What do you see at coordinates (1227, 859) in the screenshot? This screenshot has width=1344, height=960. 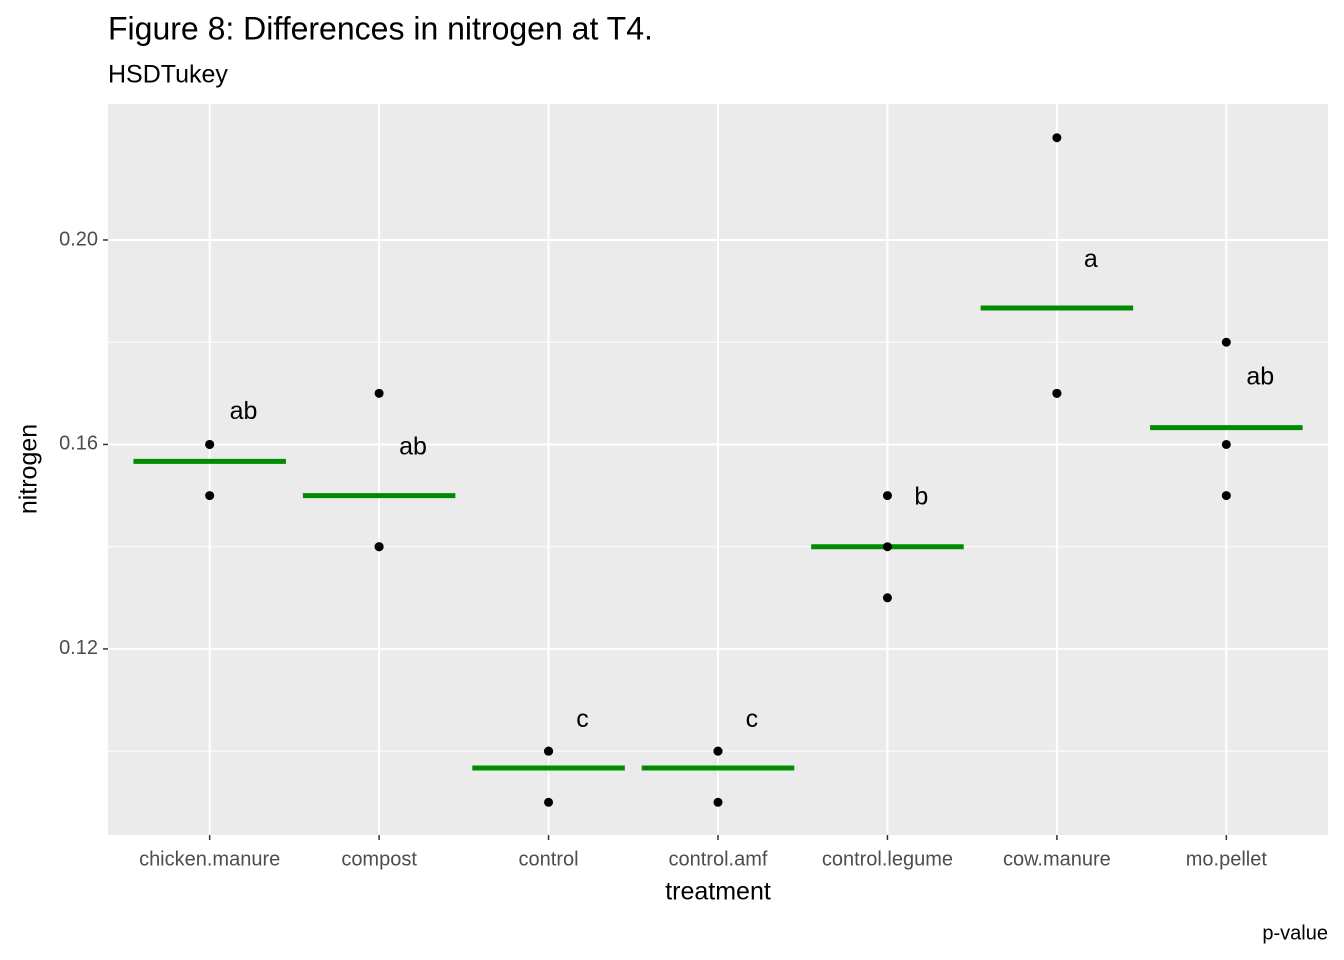 I see `x-tick-label: mo.pellet` at bounding box center [1227, 859].